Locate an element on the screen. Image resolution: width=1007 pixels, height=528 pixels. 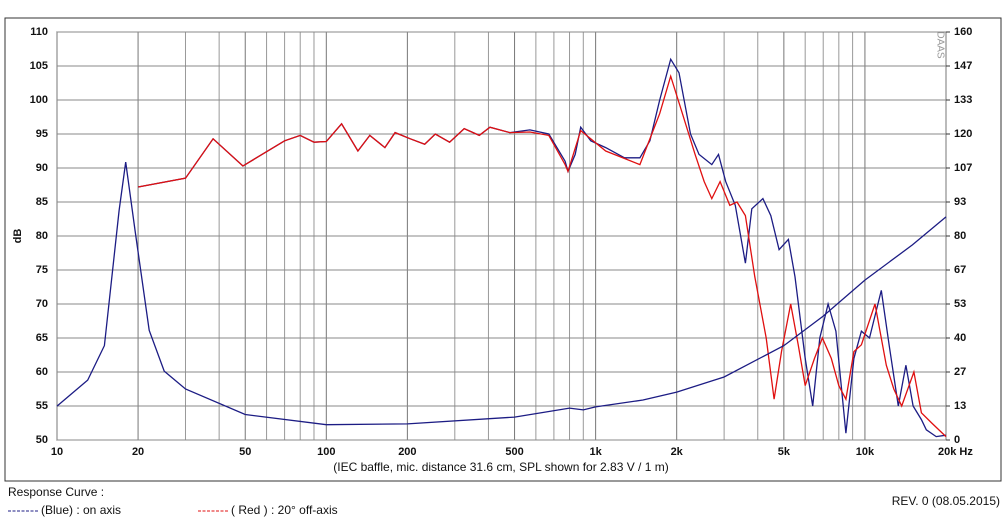
x-tick-label: 1k is located at coordinates (595, 452).